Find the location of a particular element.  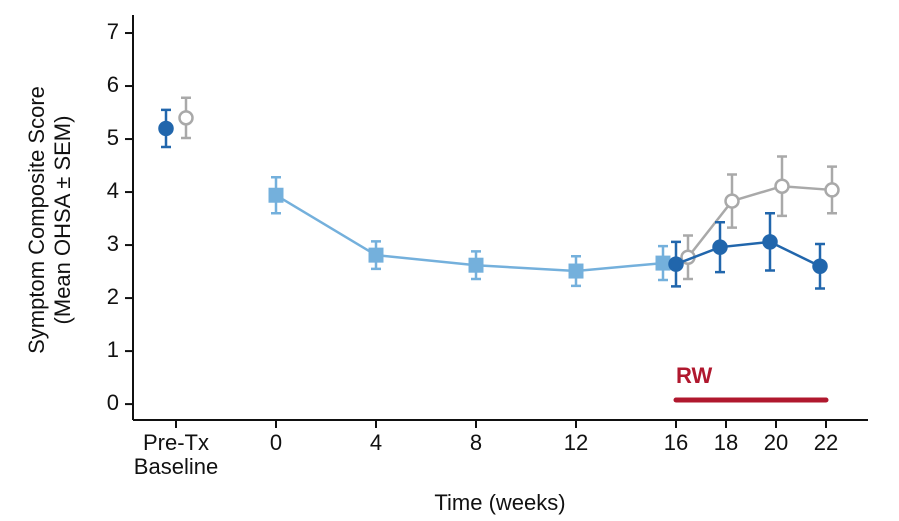

y-axis-title-line: Symptom Composite Score is located at coordinates (36, 220).